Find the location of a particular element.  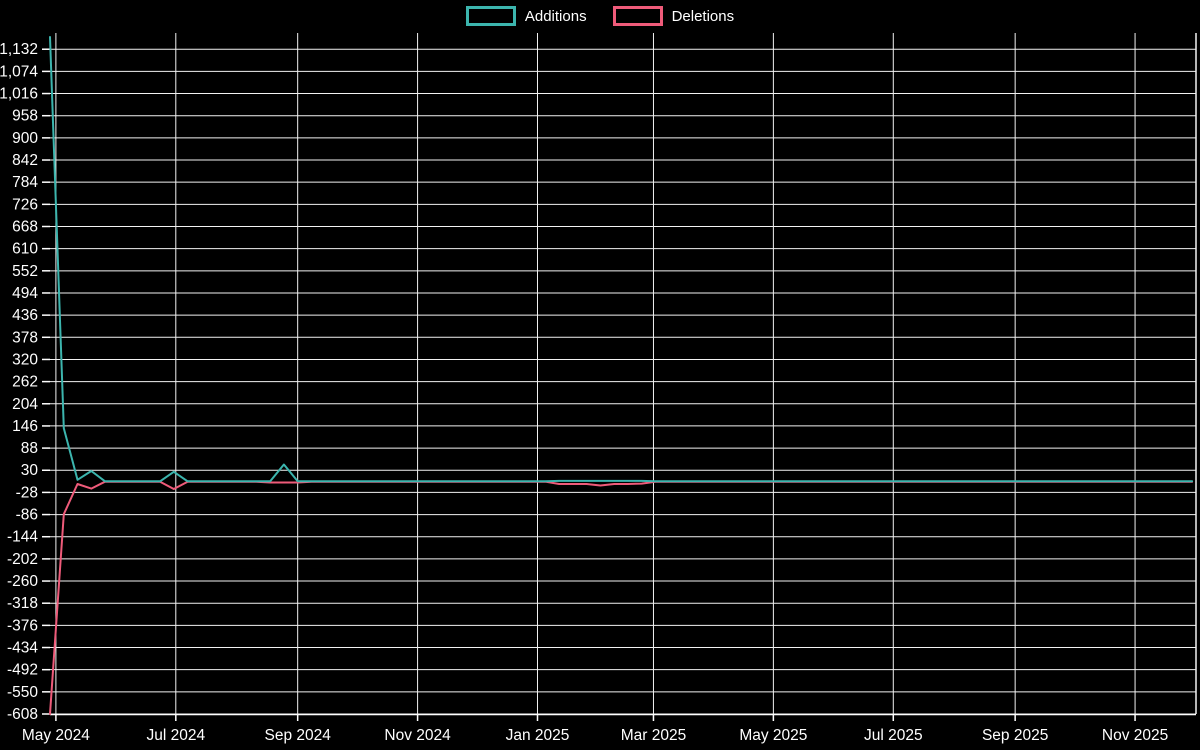

y-tick-label: -144 is located at coordinates (22, 537).